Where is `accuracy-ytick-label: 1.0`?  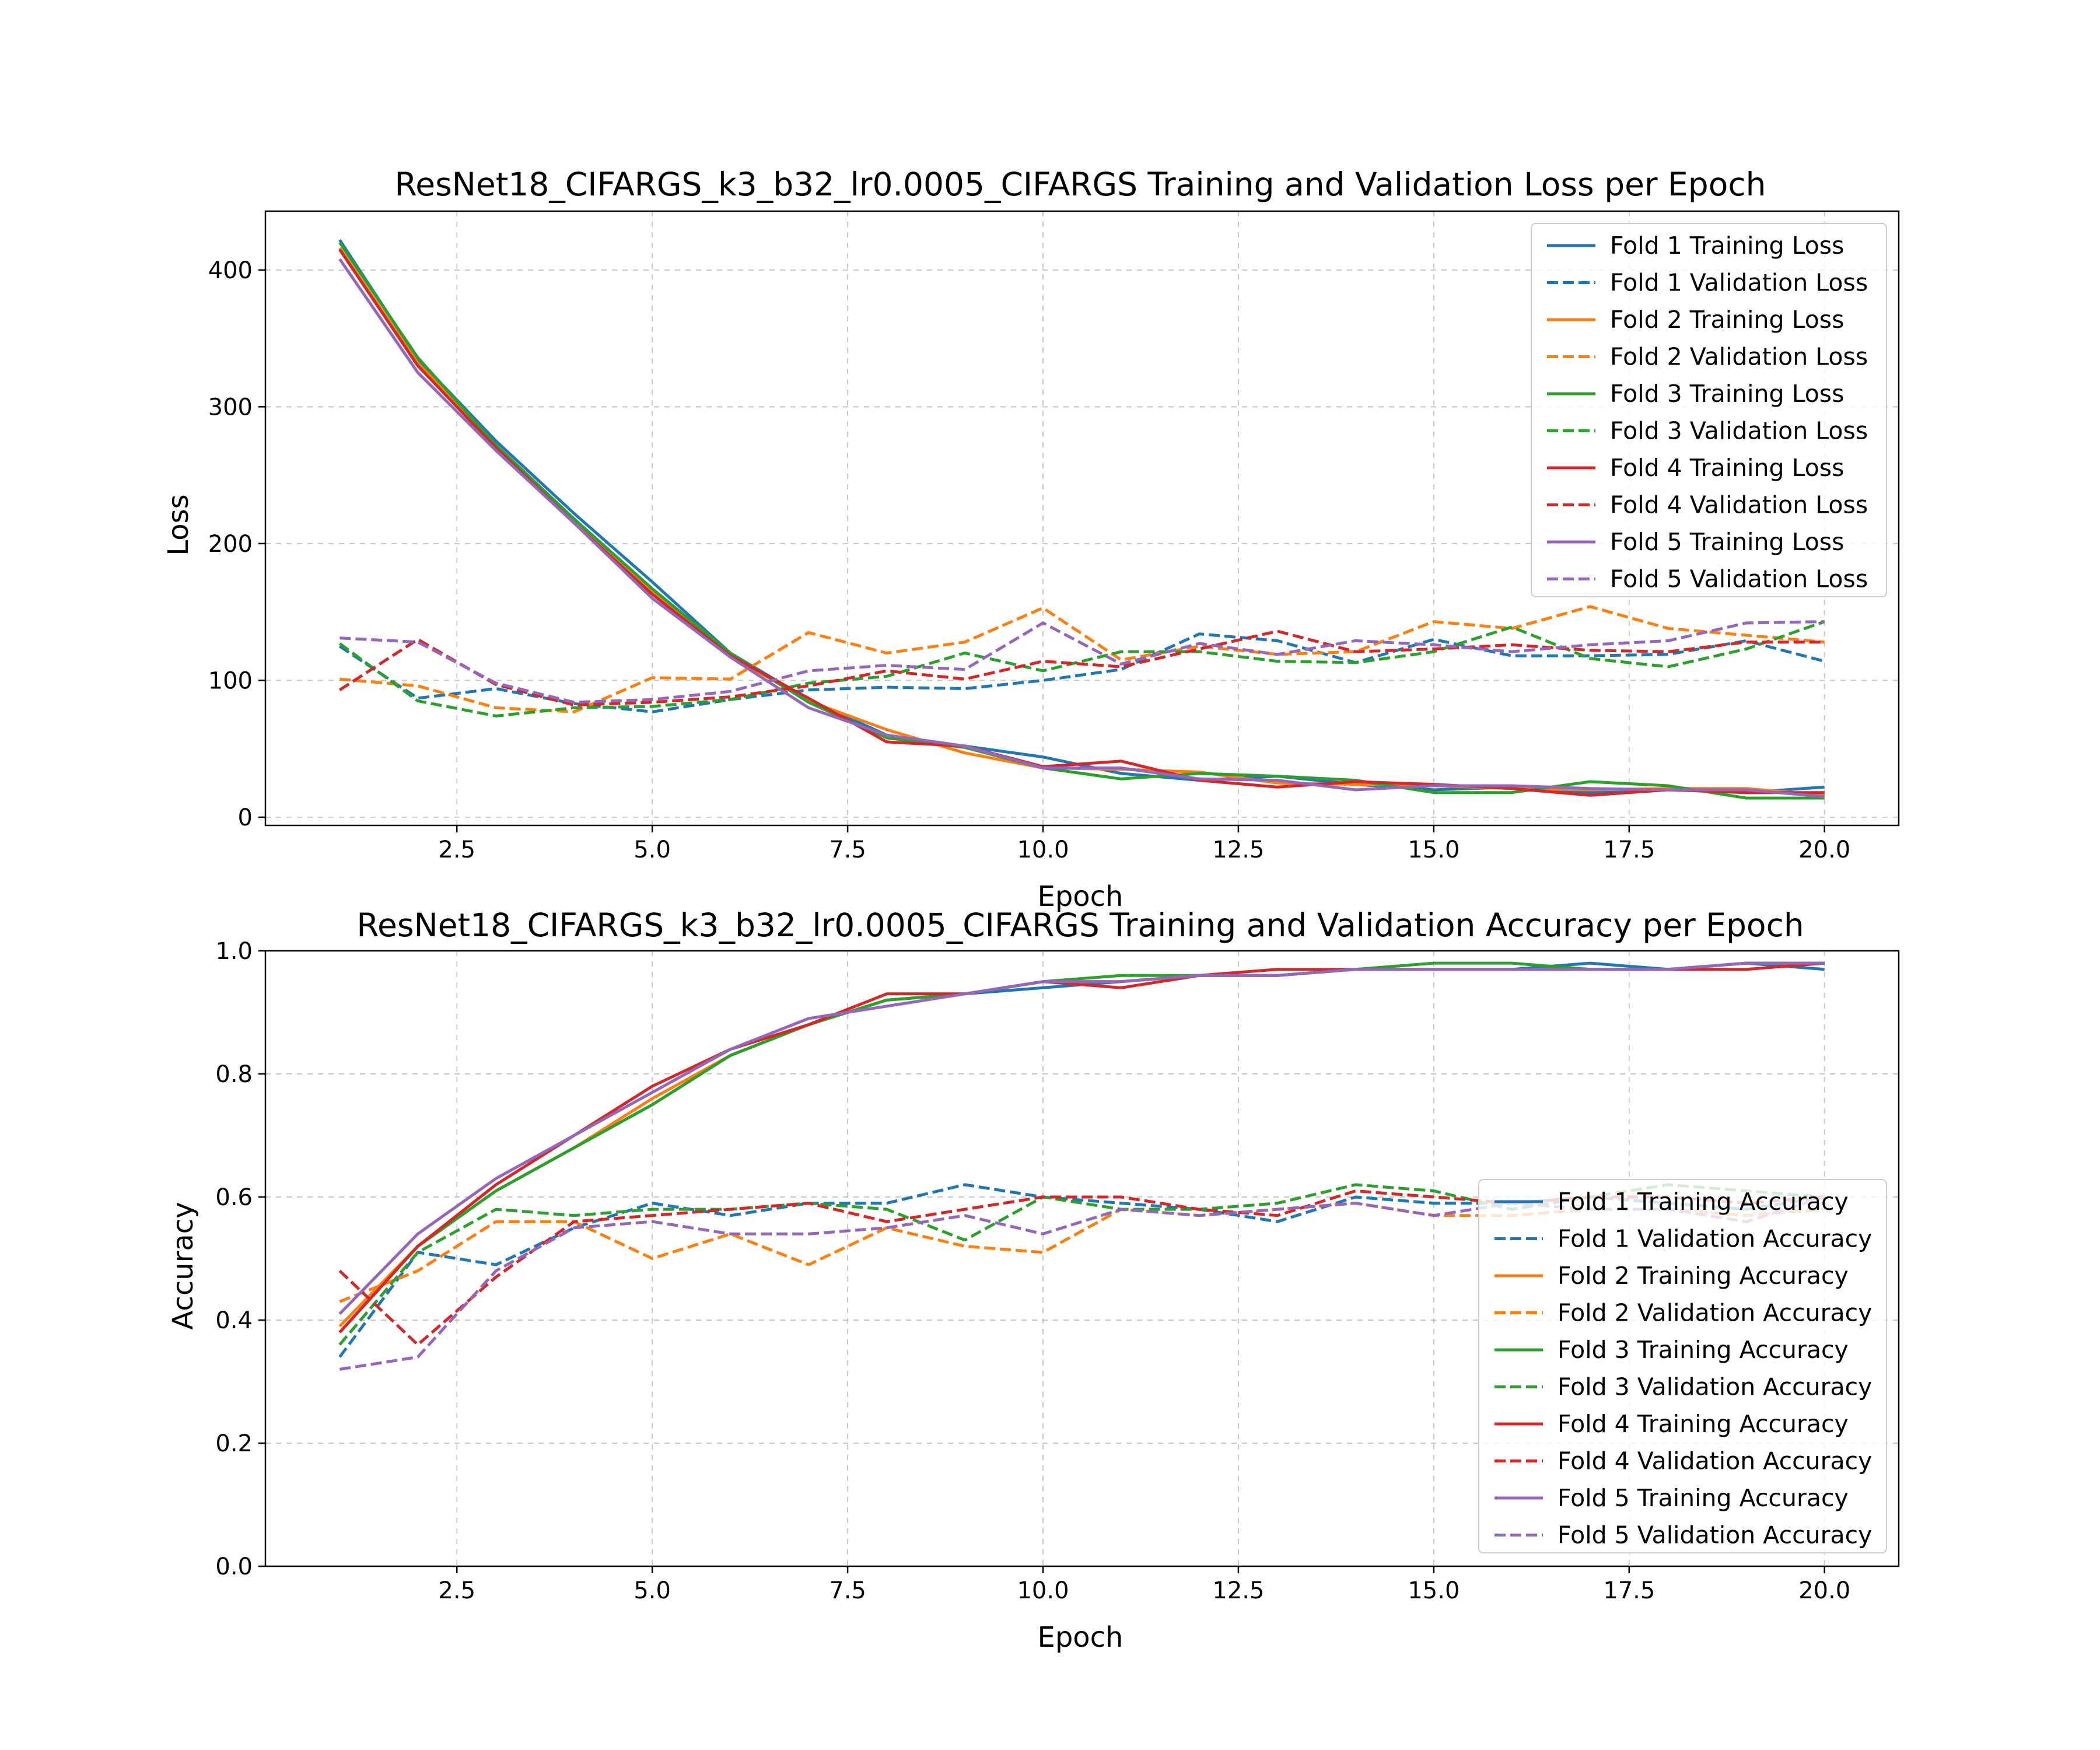
accuracy-ytick-label: 1.0 is located at coordinates (234, 951).